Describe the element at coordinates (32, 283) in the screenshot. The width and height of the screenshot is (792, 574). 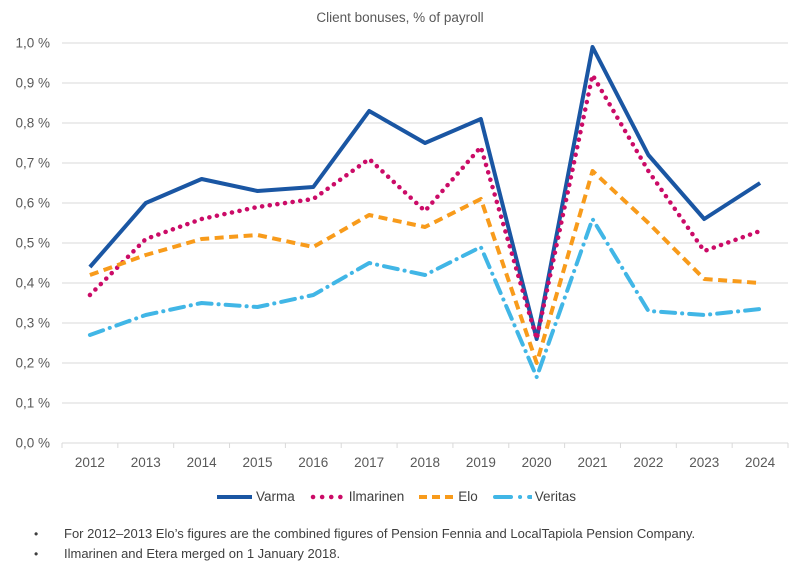
I see `y-axis-tick-label: 0,4 %` at that location.